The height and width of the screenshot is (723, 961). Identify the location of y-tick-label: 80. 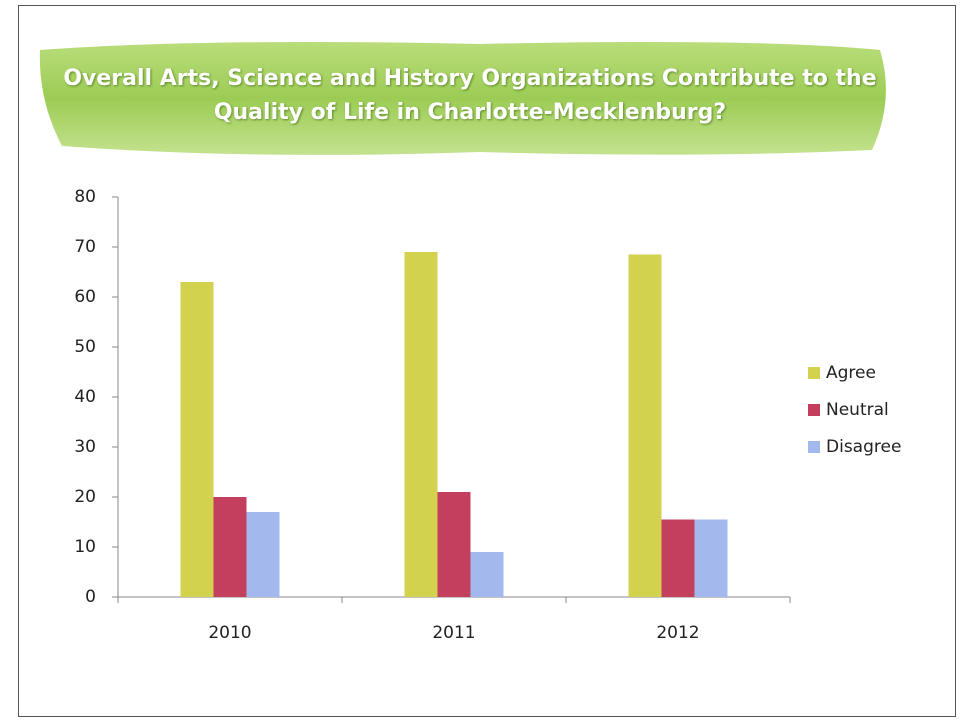
(85, 197).